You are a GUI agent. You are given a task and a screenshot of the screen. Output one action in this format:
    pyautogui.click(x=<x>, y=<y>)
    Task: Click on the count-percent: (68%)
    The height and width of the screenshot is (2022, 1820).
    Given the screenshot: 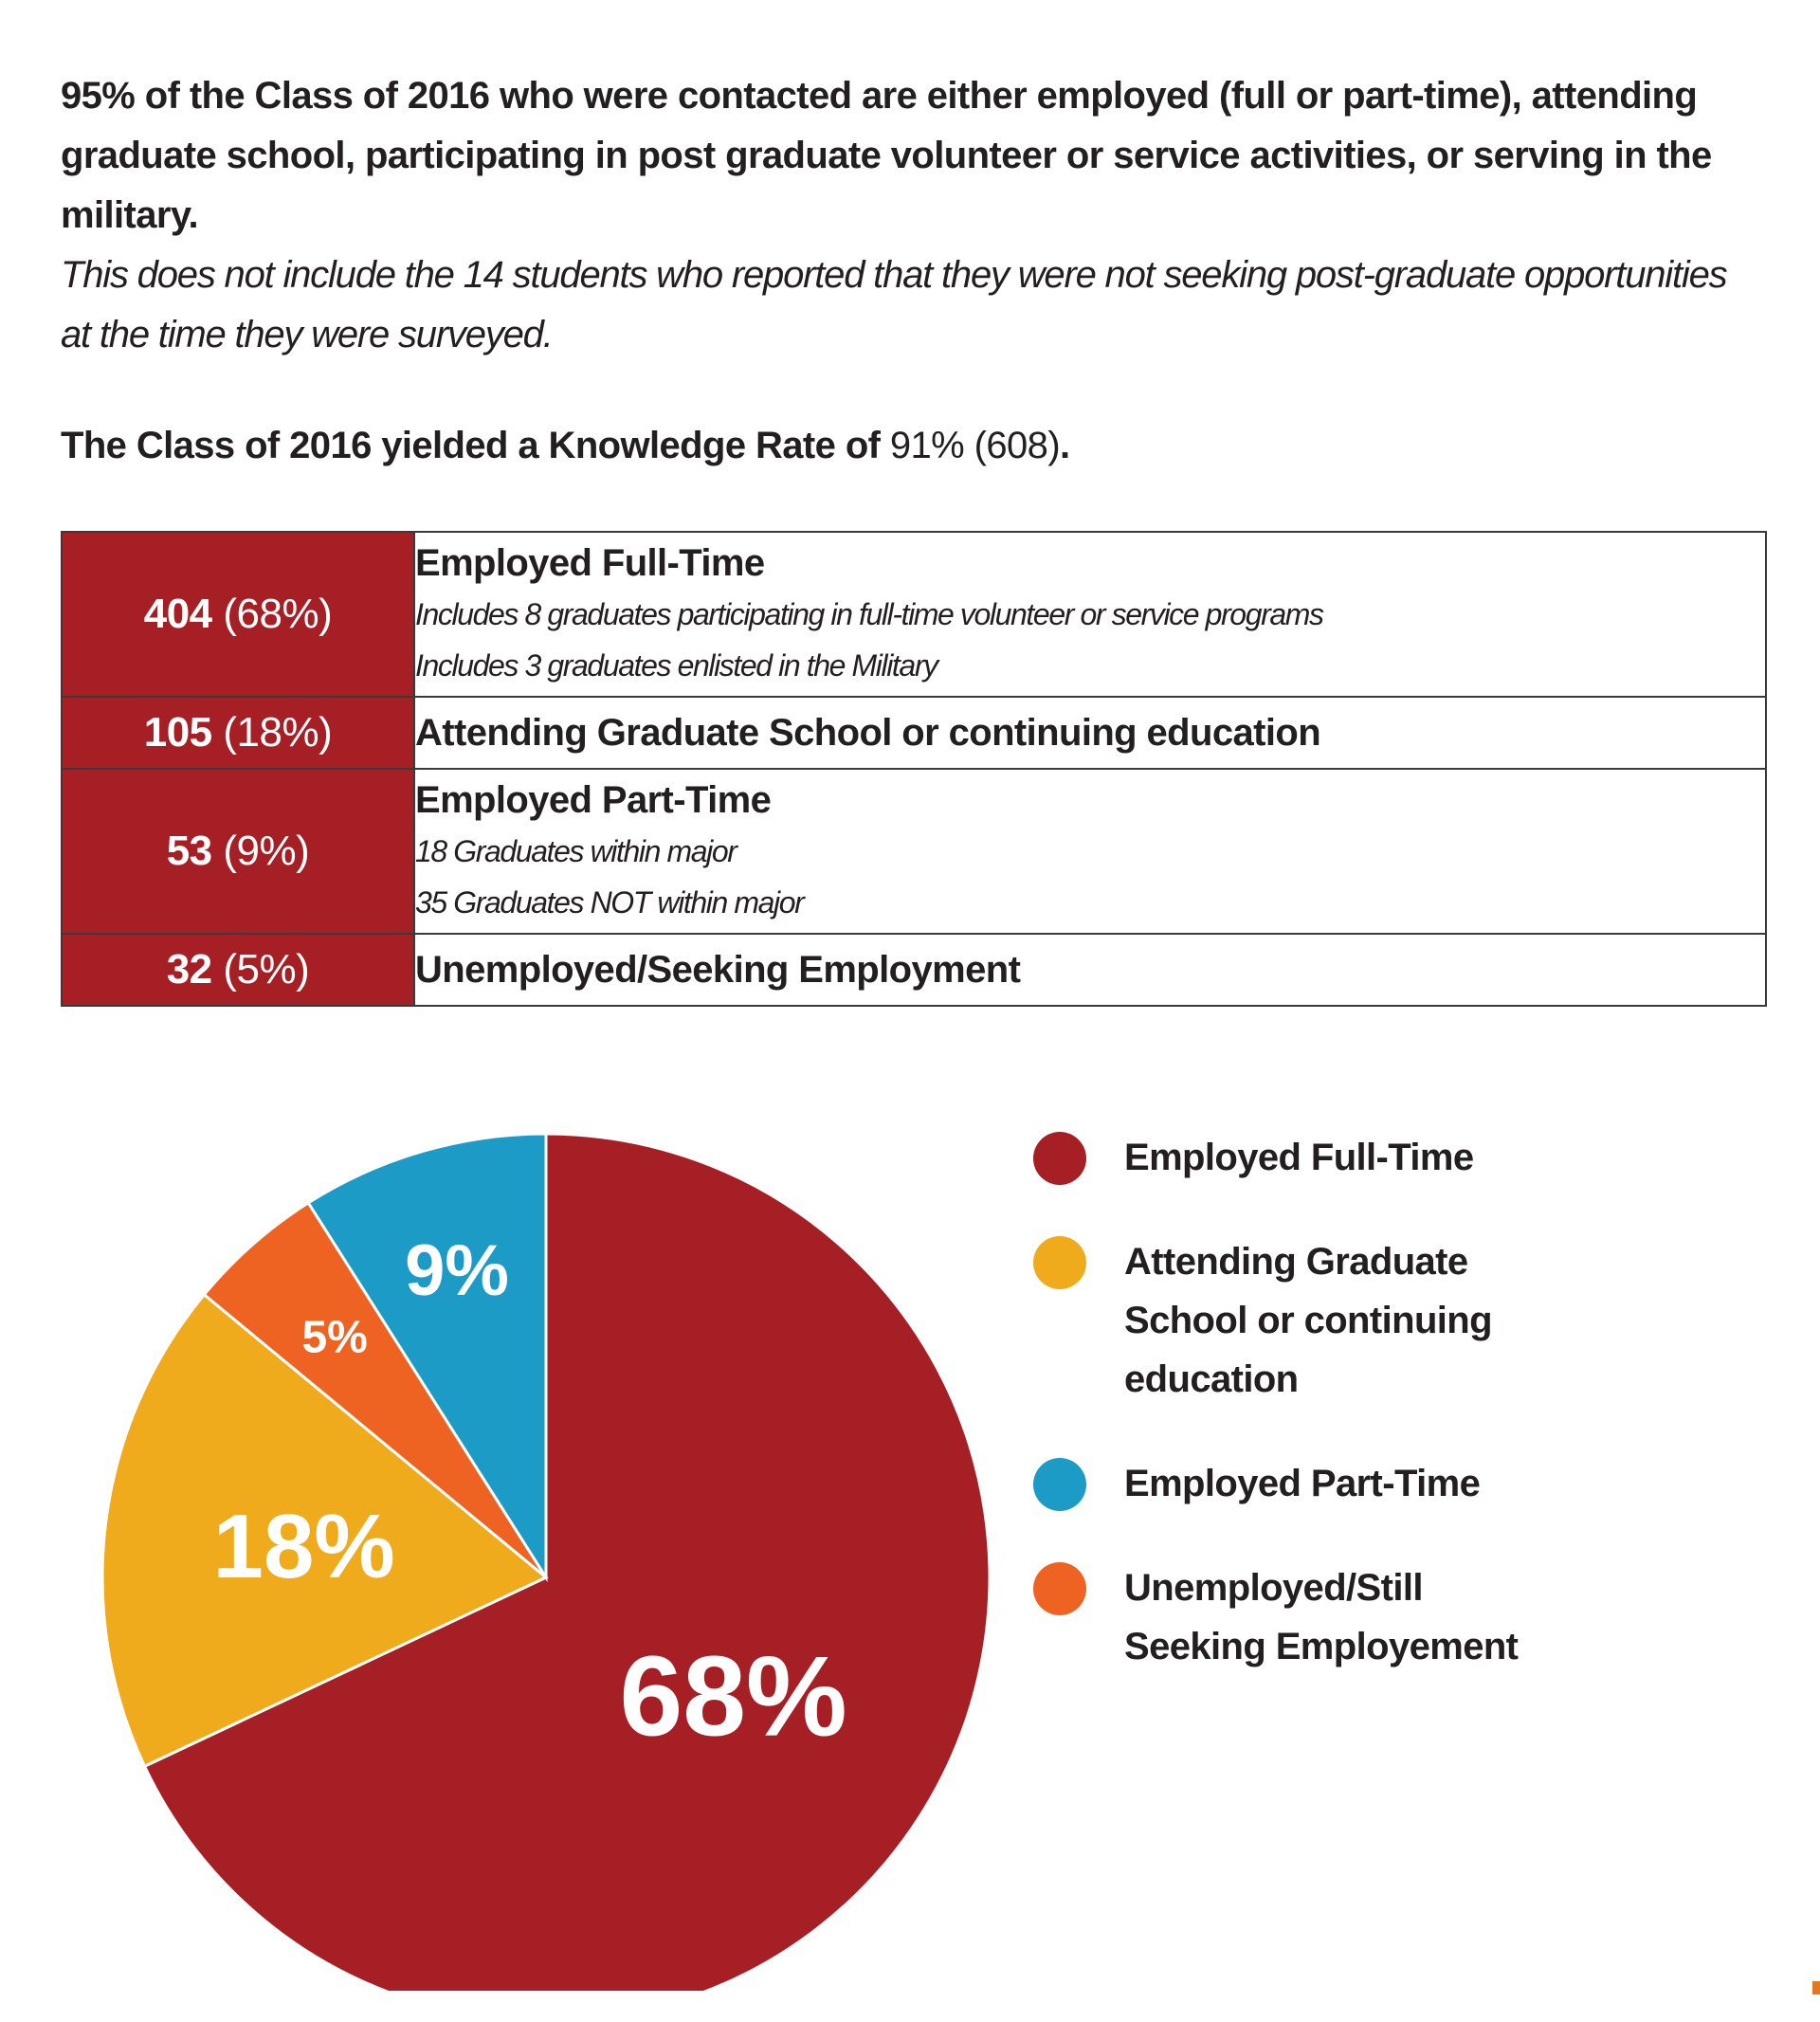 What is the action you would take?
    pyautogui.click(x=278, y=614)
    